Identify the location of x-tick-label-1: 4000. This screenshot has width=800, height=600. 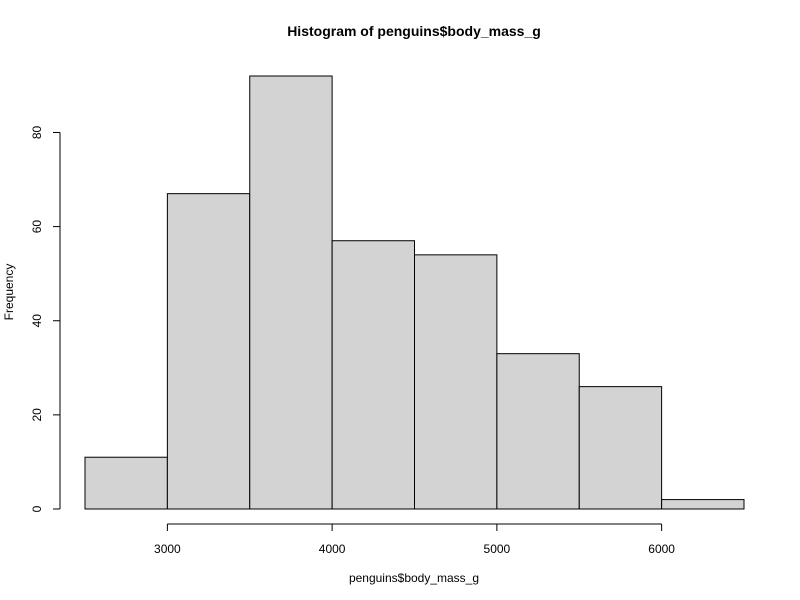
(332, 549).